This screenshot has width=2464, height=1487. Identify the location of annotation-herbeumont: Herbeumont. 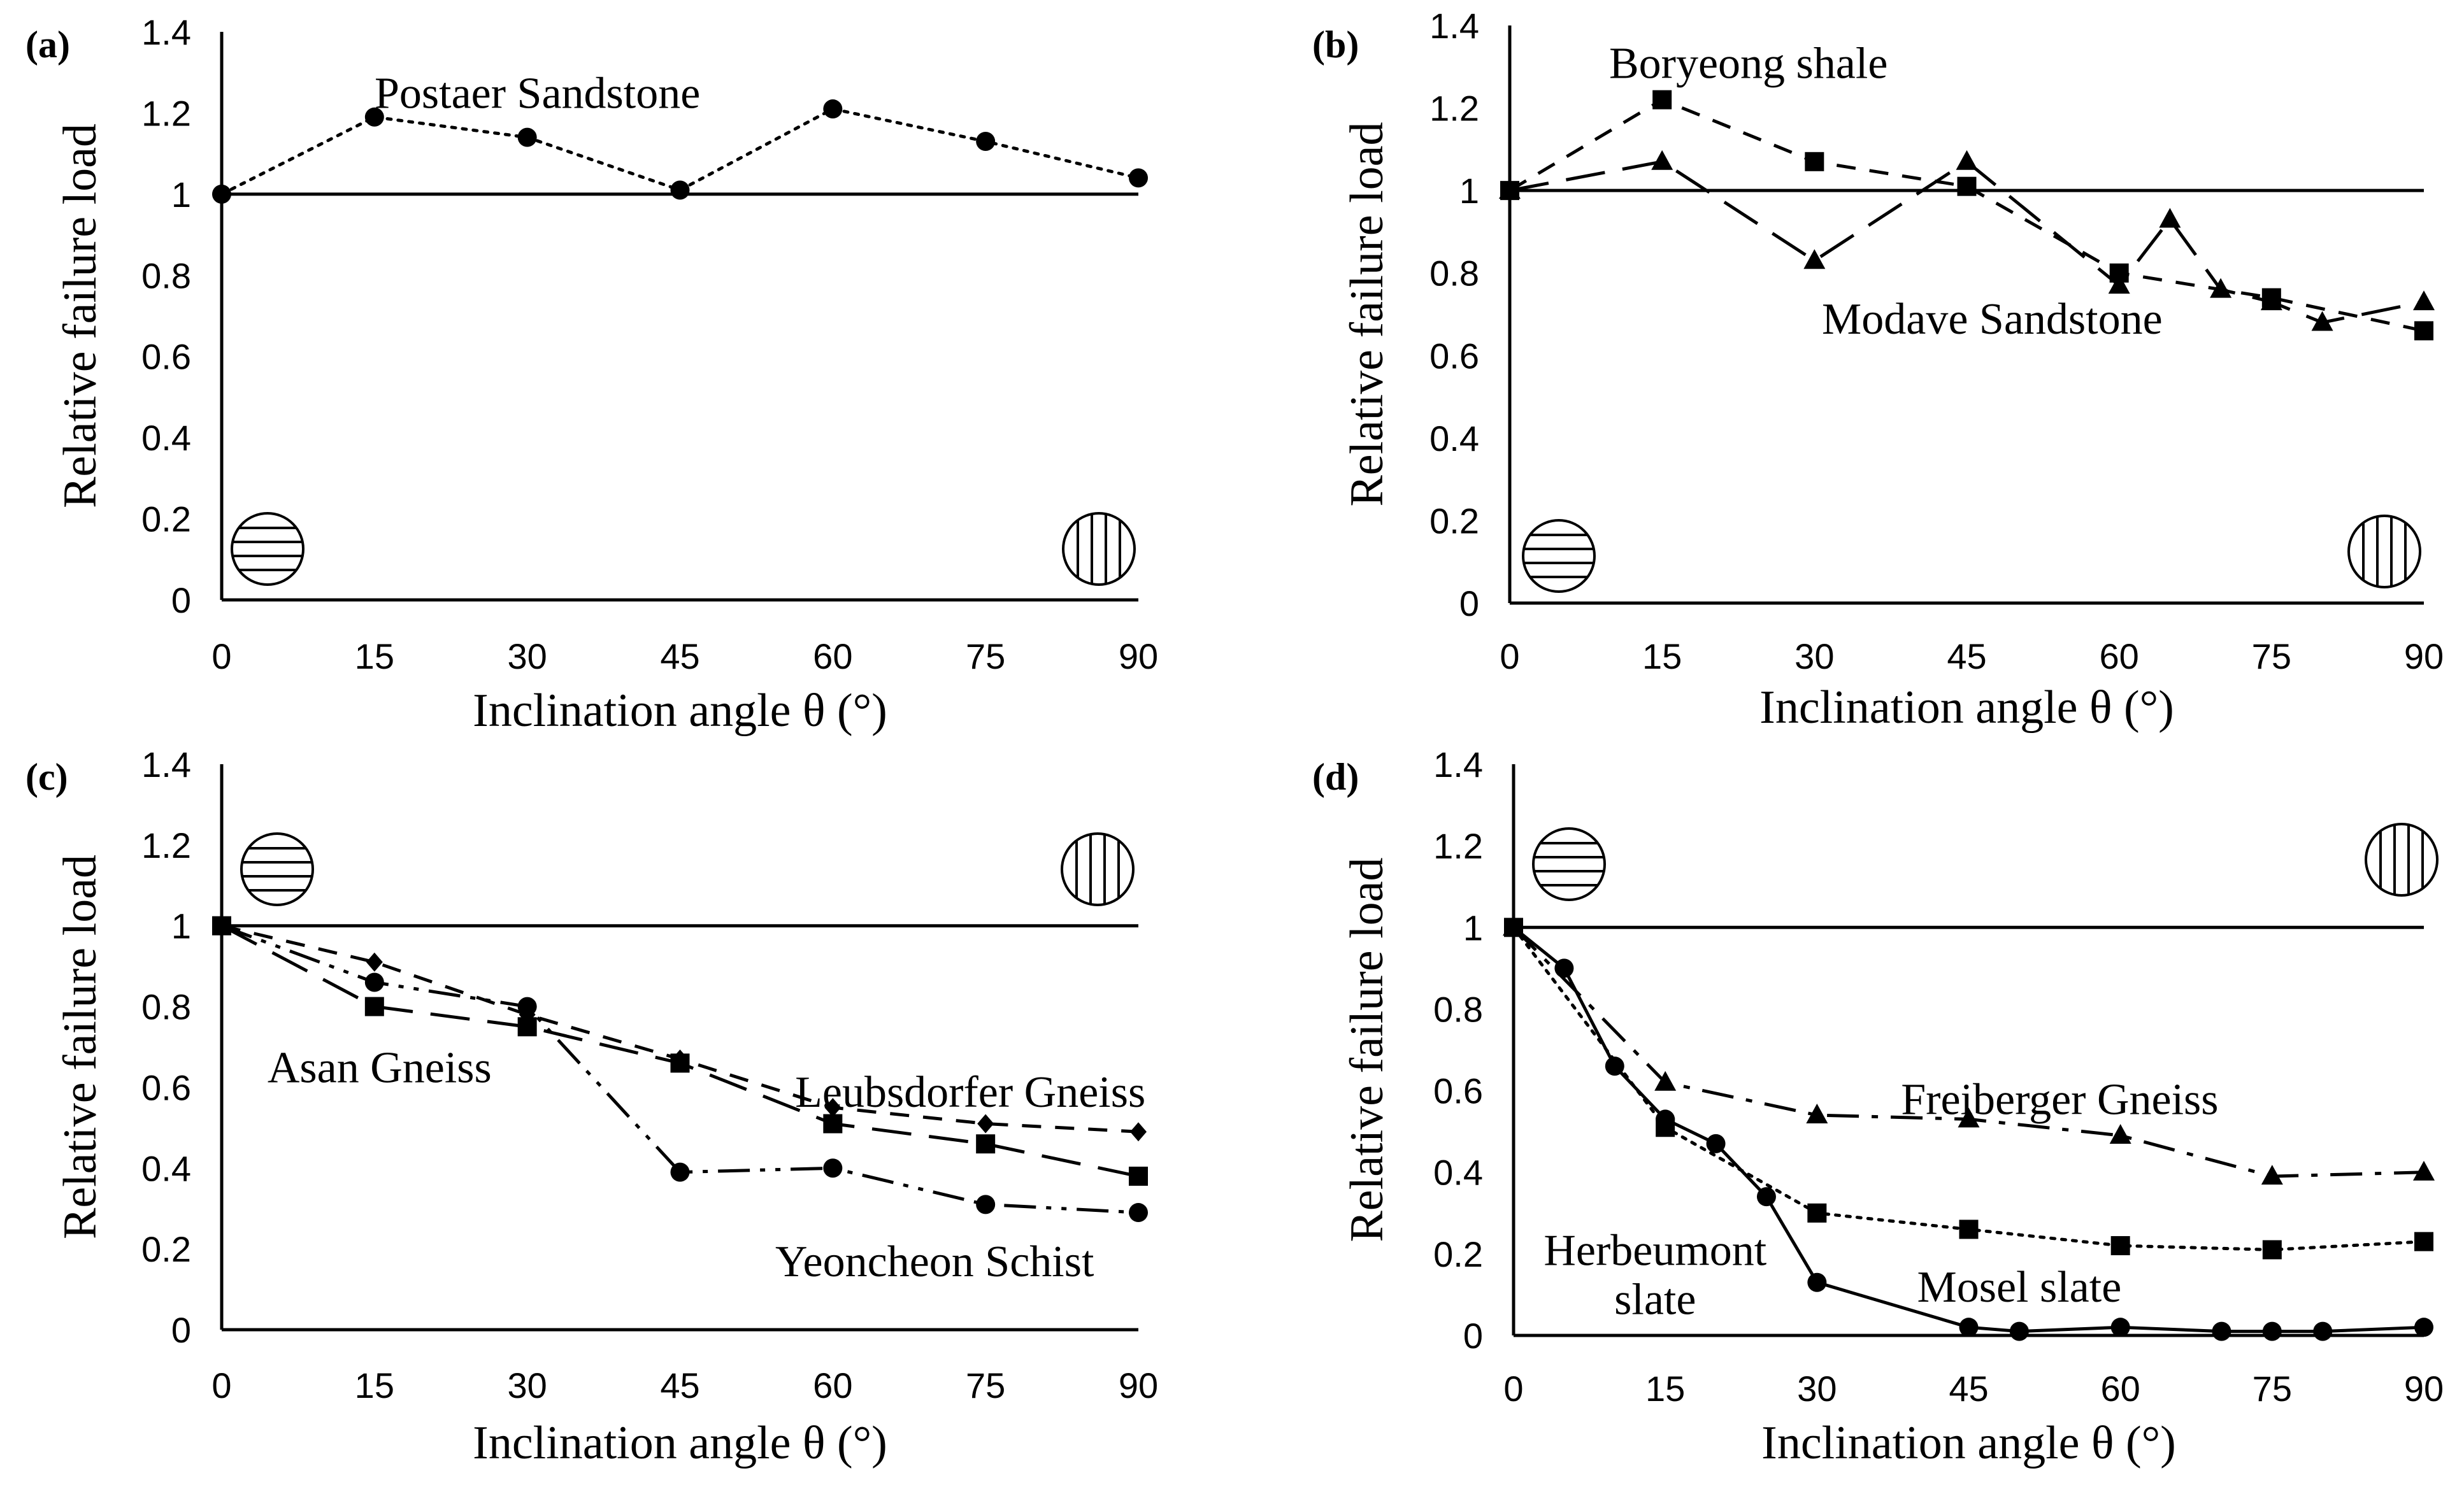
(1655, 1250).